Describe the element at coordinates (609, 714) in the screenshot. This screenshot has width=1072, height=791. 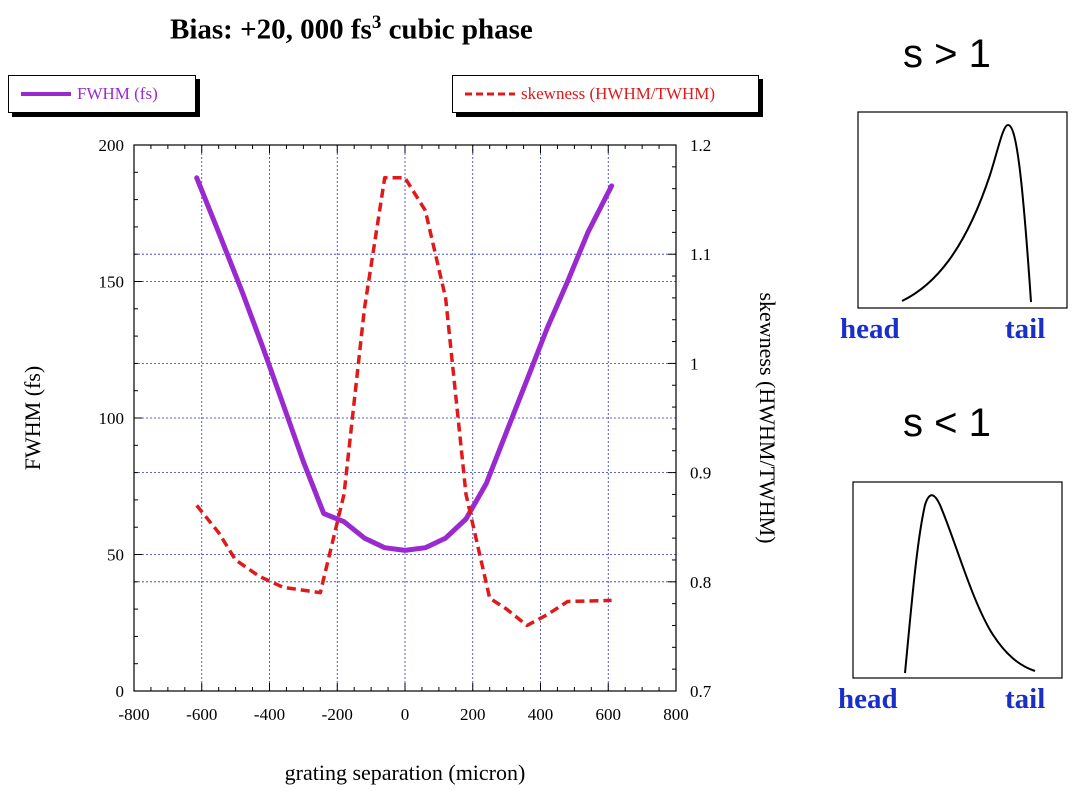
I see `x-tick-label: 600` at that location.